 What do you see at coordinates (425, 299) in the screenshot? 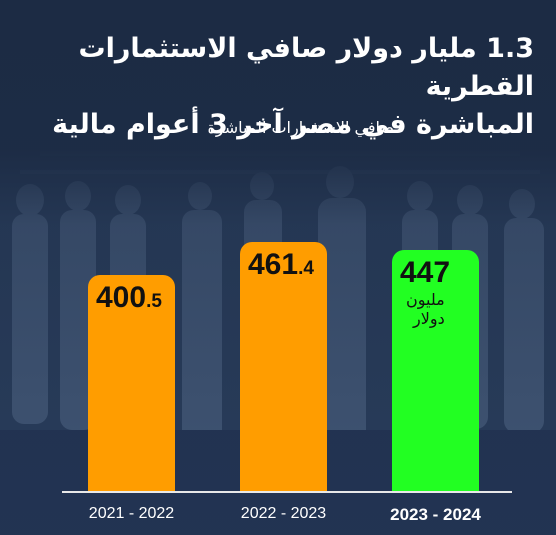
I see `unit-label-line-1: مليون` at bounding box center [425, 299].